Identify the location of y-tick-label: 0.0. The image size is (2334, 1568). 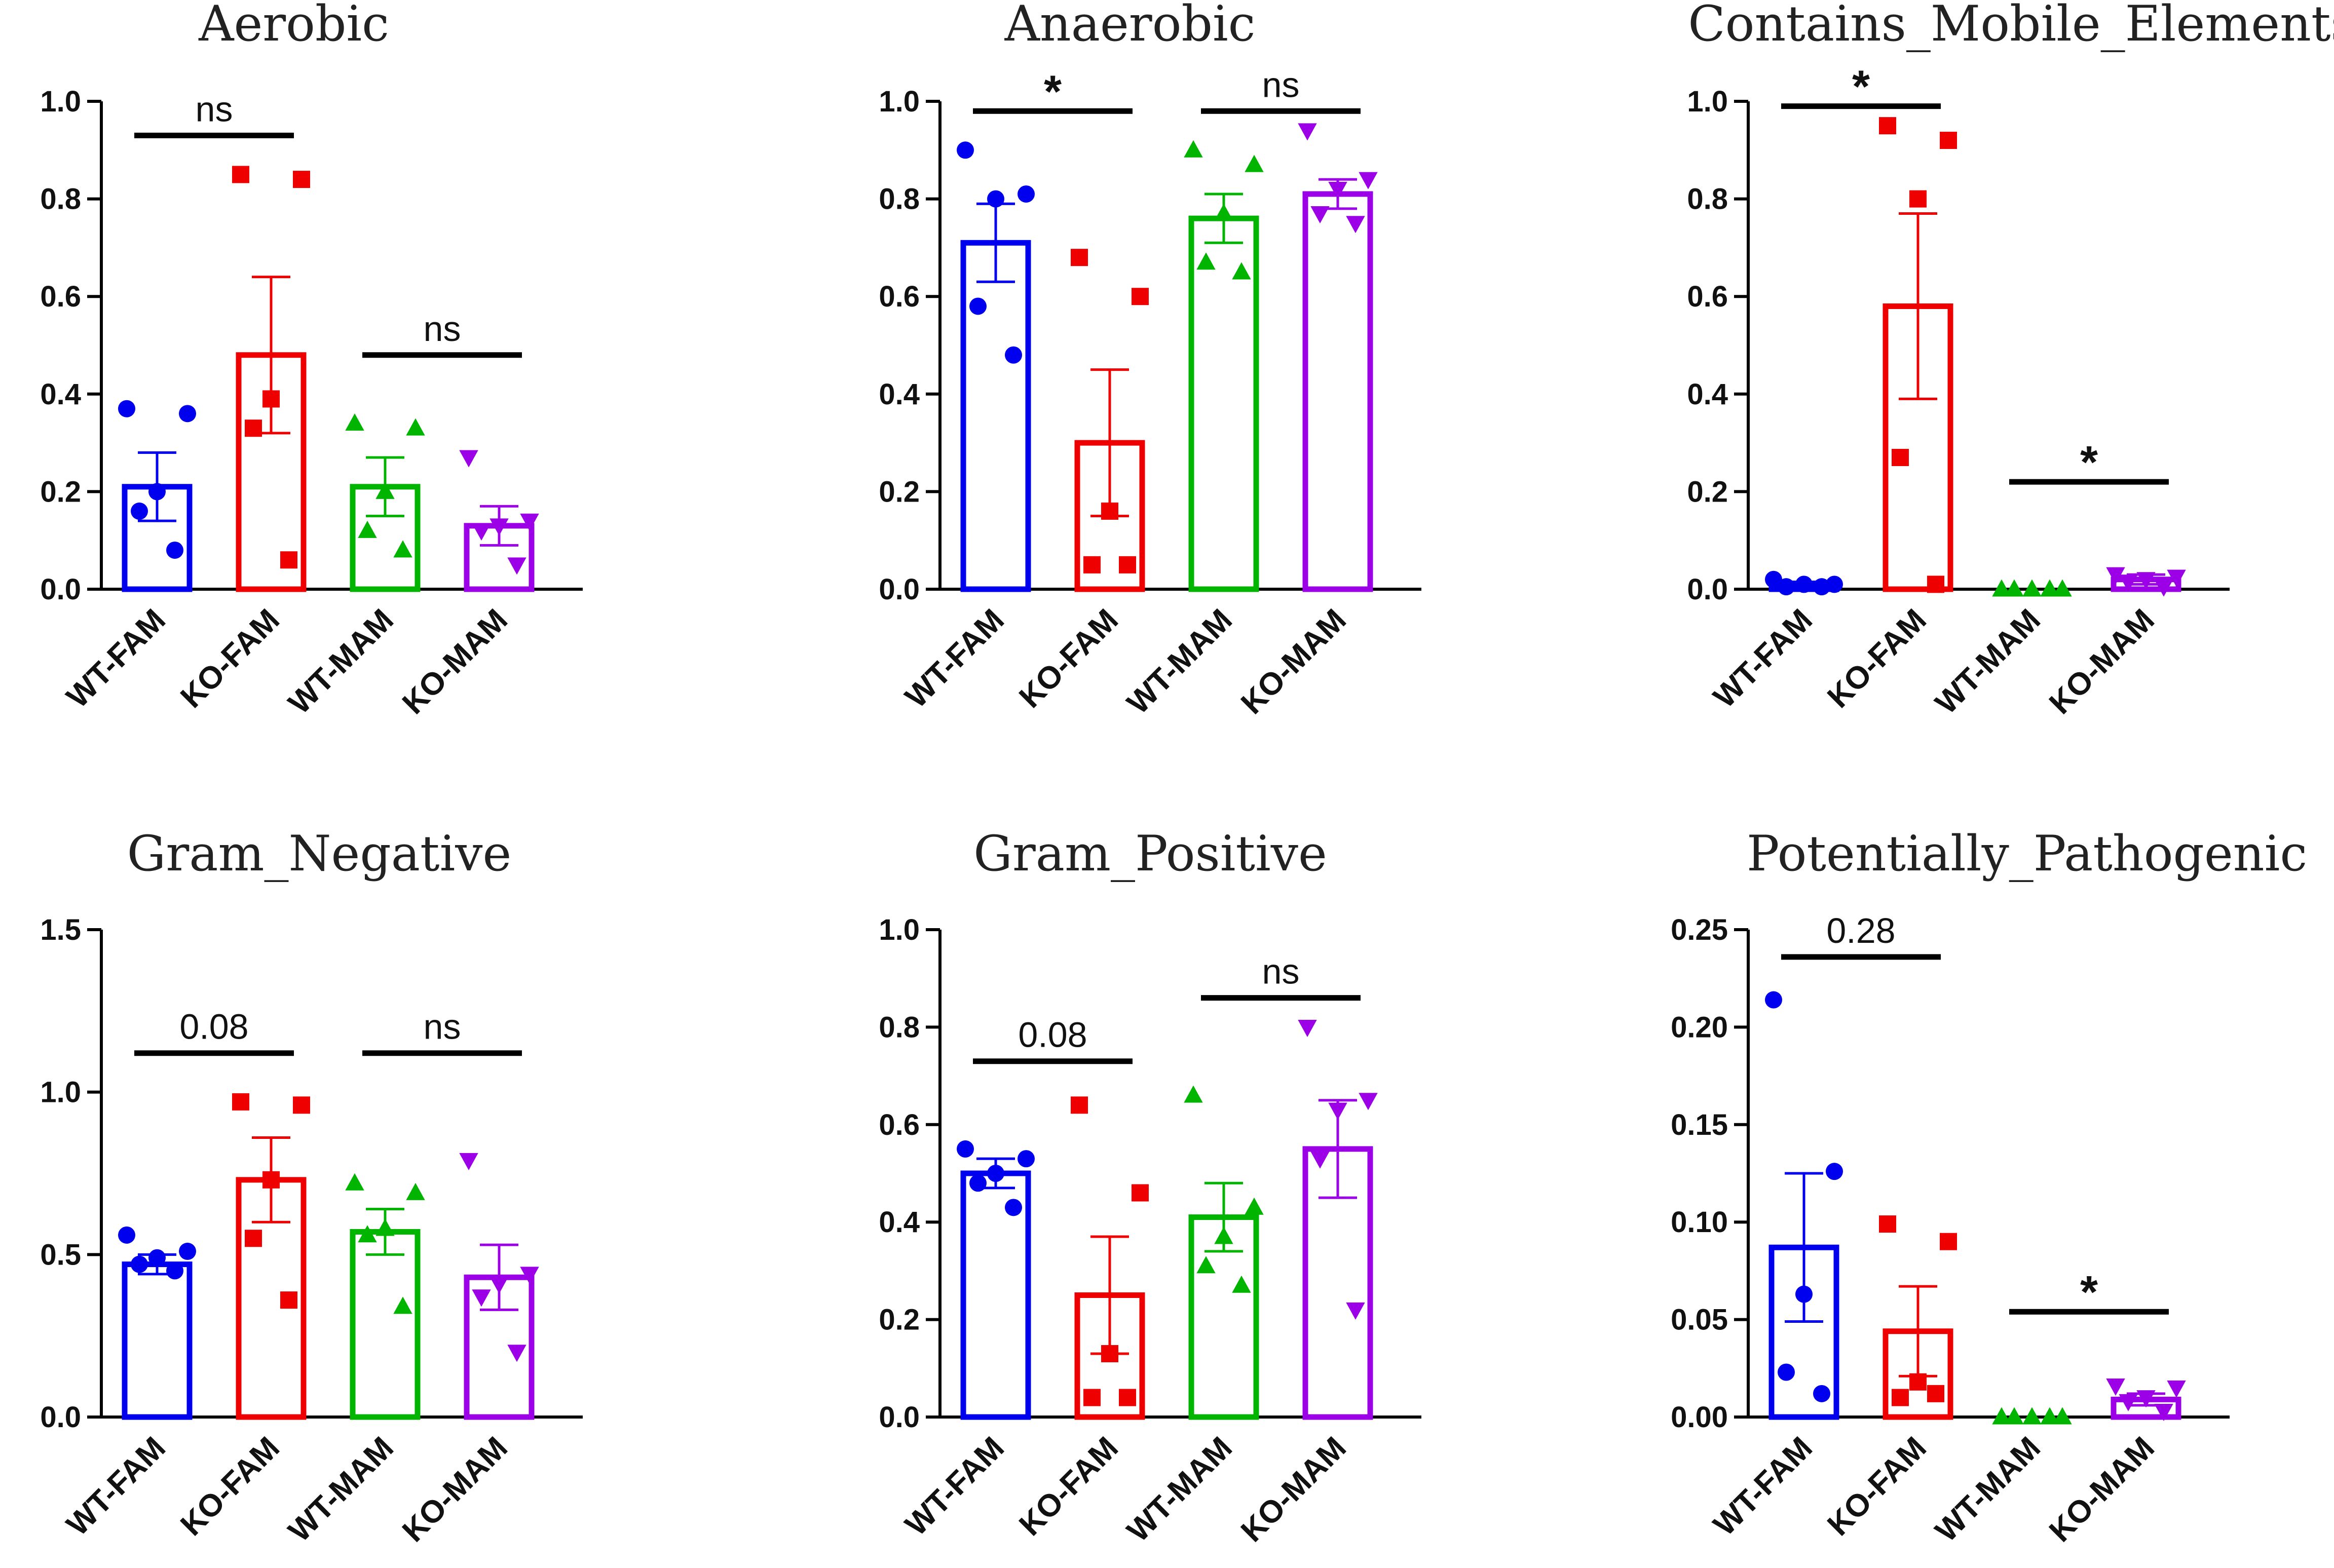
(60, 1417).